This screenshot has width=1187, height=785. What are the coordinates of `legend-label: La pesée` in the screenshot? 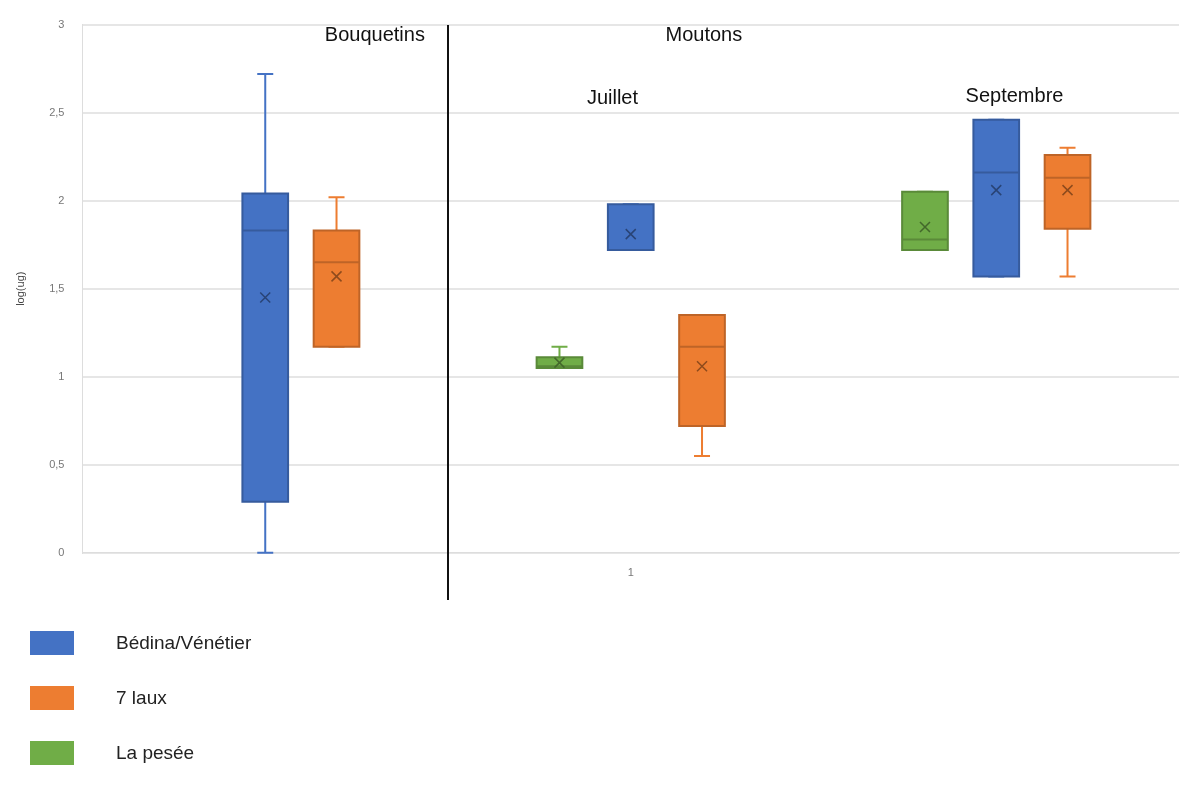 It's located at (155, 753).